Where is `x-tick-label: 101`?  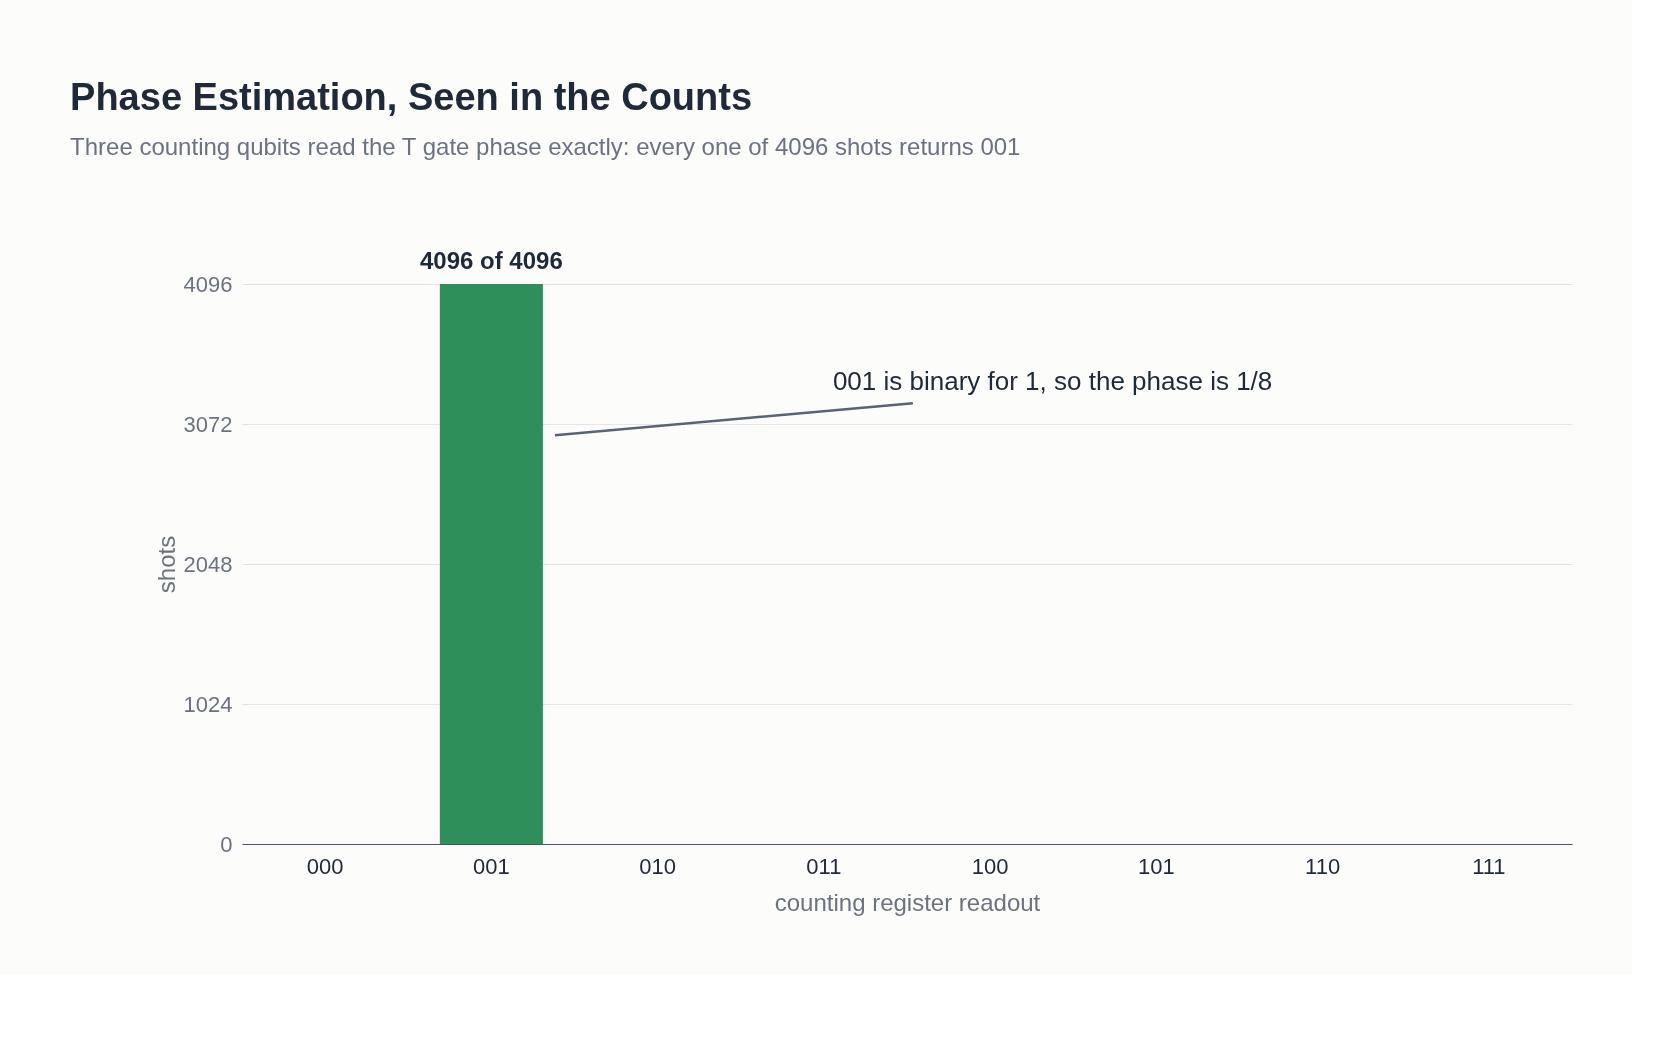
x-tick-label: 101 is located at coordinates (1156, 866).